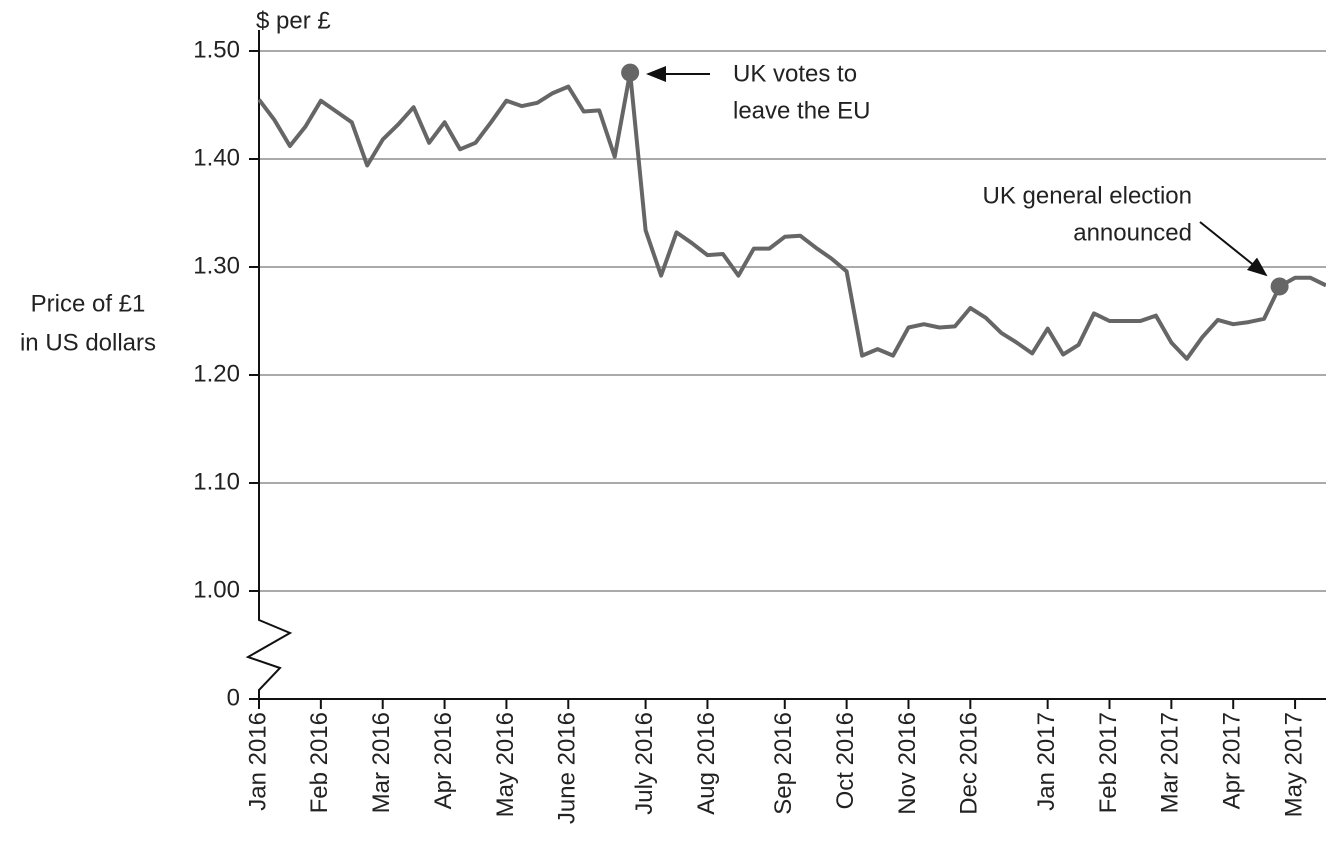  What do you see at coordinates (783, 763) in the screenshot?
I see `x-tick-label: Sep 2016` at bounding box center [783, 763].